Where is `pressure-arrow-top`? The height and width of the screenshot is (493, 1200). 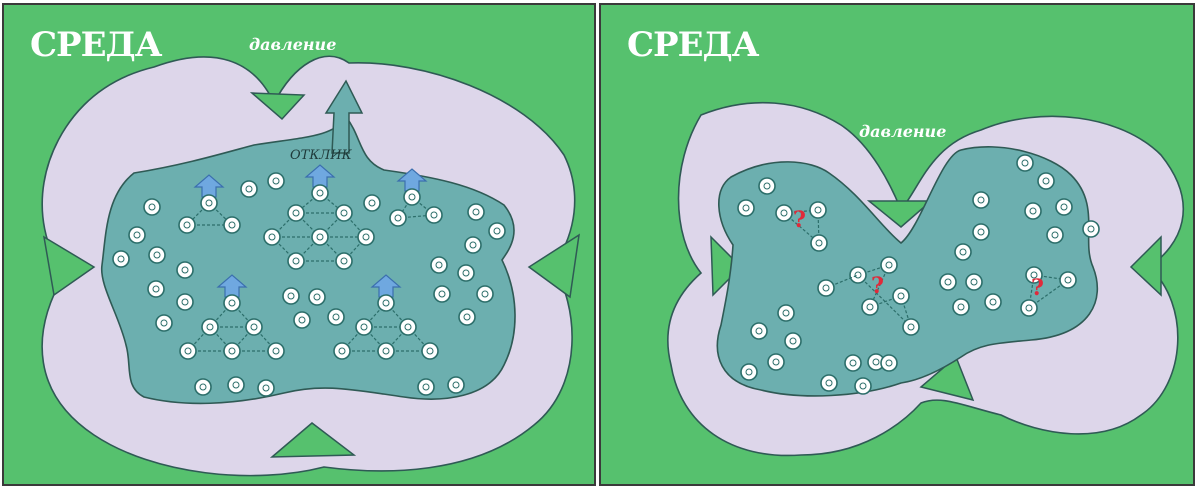
pressure-arrow-top is located at coordinates (277, 106).